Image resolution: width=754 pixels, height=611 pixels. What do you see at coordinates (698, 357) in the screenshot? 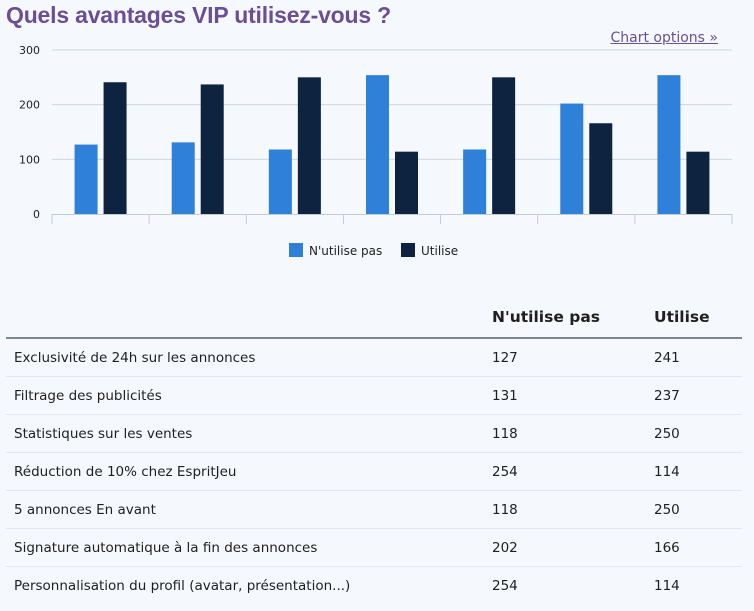
I see `table-cell-utilise: 241` at bounding box center [698, 357].